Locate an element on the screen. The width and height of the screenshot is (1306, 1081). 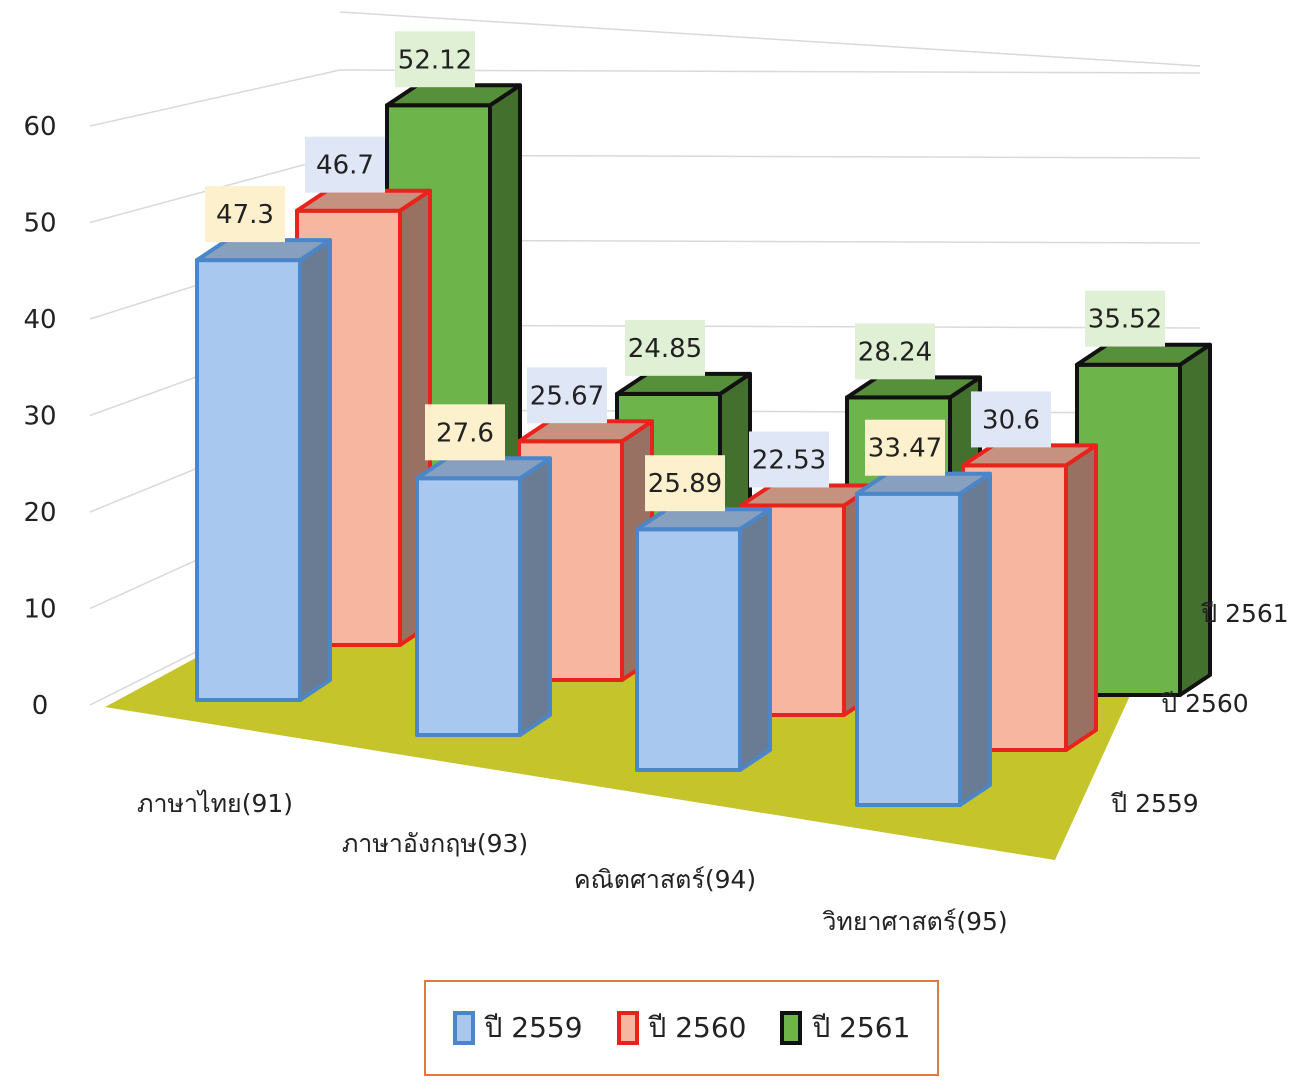
y-axis-ticks: 0 10 20 30 40 50 60 is located at coordinates (39, 416).